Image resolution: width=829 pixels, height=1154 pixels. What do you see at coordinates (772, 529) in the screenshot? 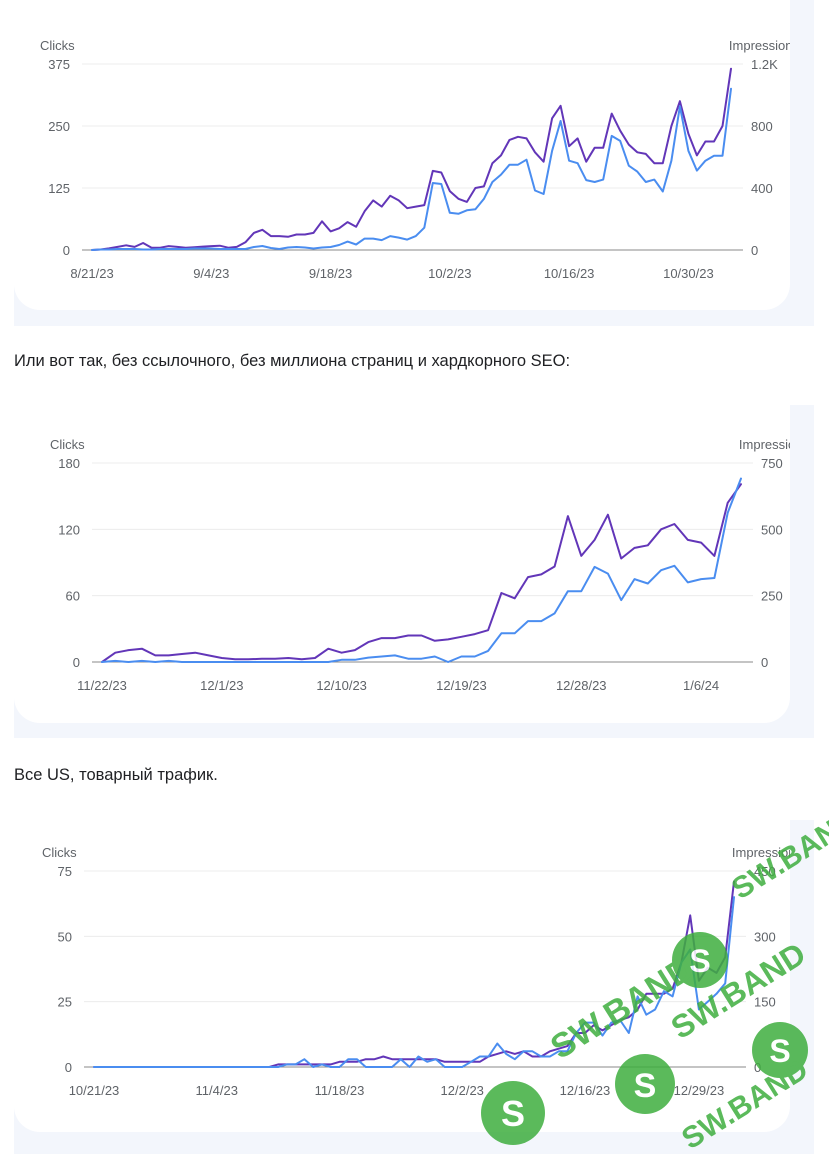
I see `right-tick-label: 500` at bounding box center [772, 529].